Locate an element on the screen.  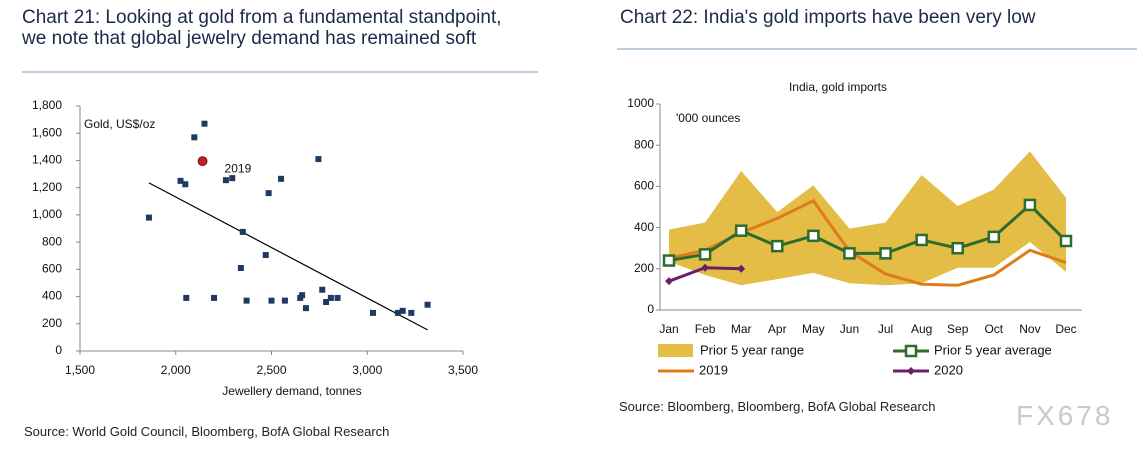
y-tick-label: 1,200 is located at coordinates (47, 187).